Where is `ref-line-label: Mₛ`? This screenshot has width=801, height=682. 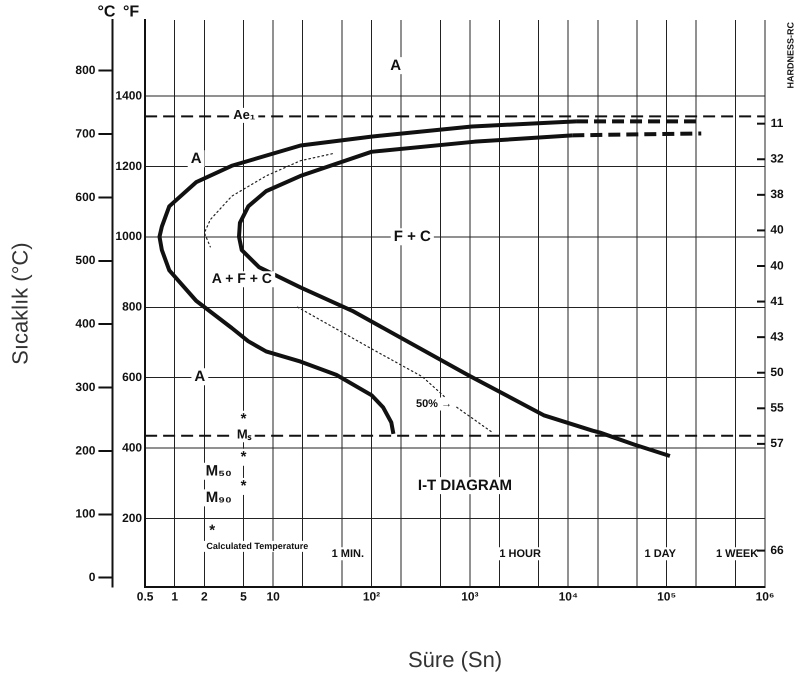 ref-line-label: Mₛ is located at coordinates (244, 434).